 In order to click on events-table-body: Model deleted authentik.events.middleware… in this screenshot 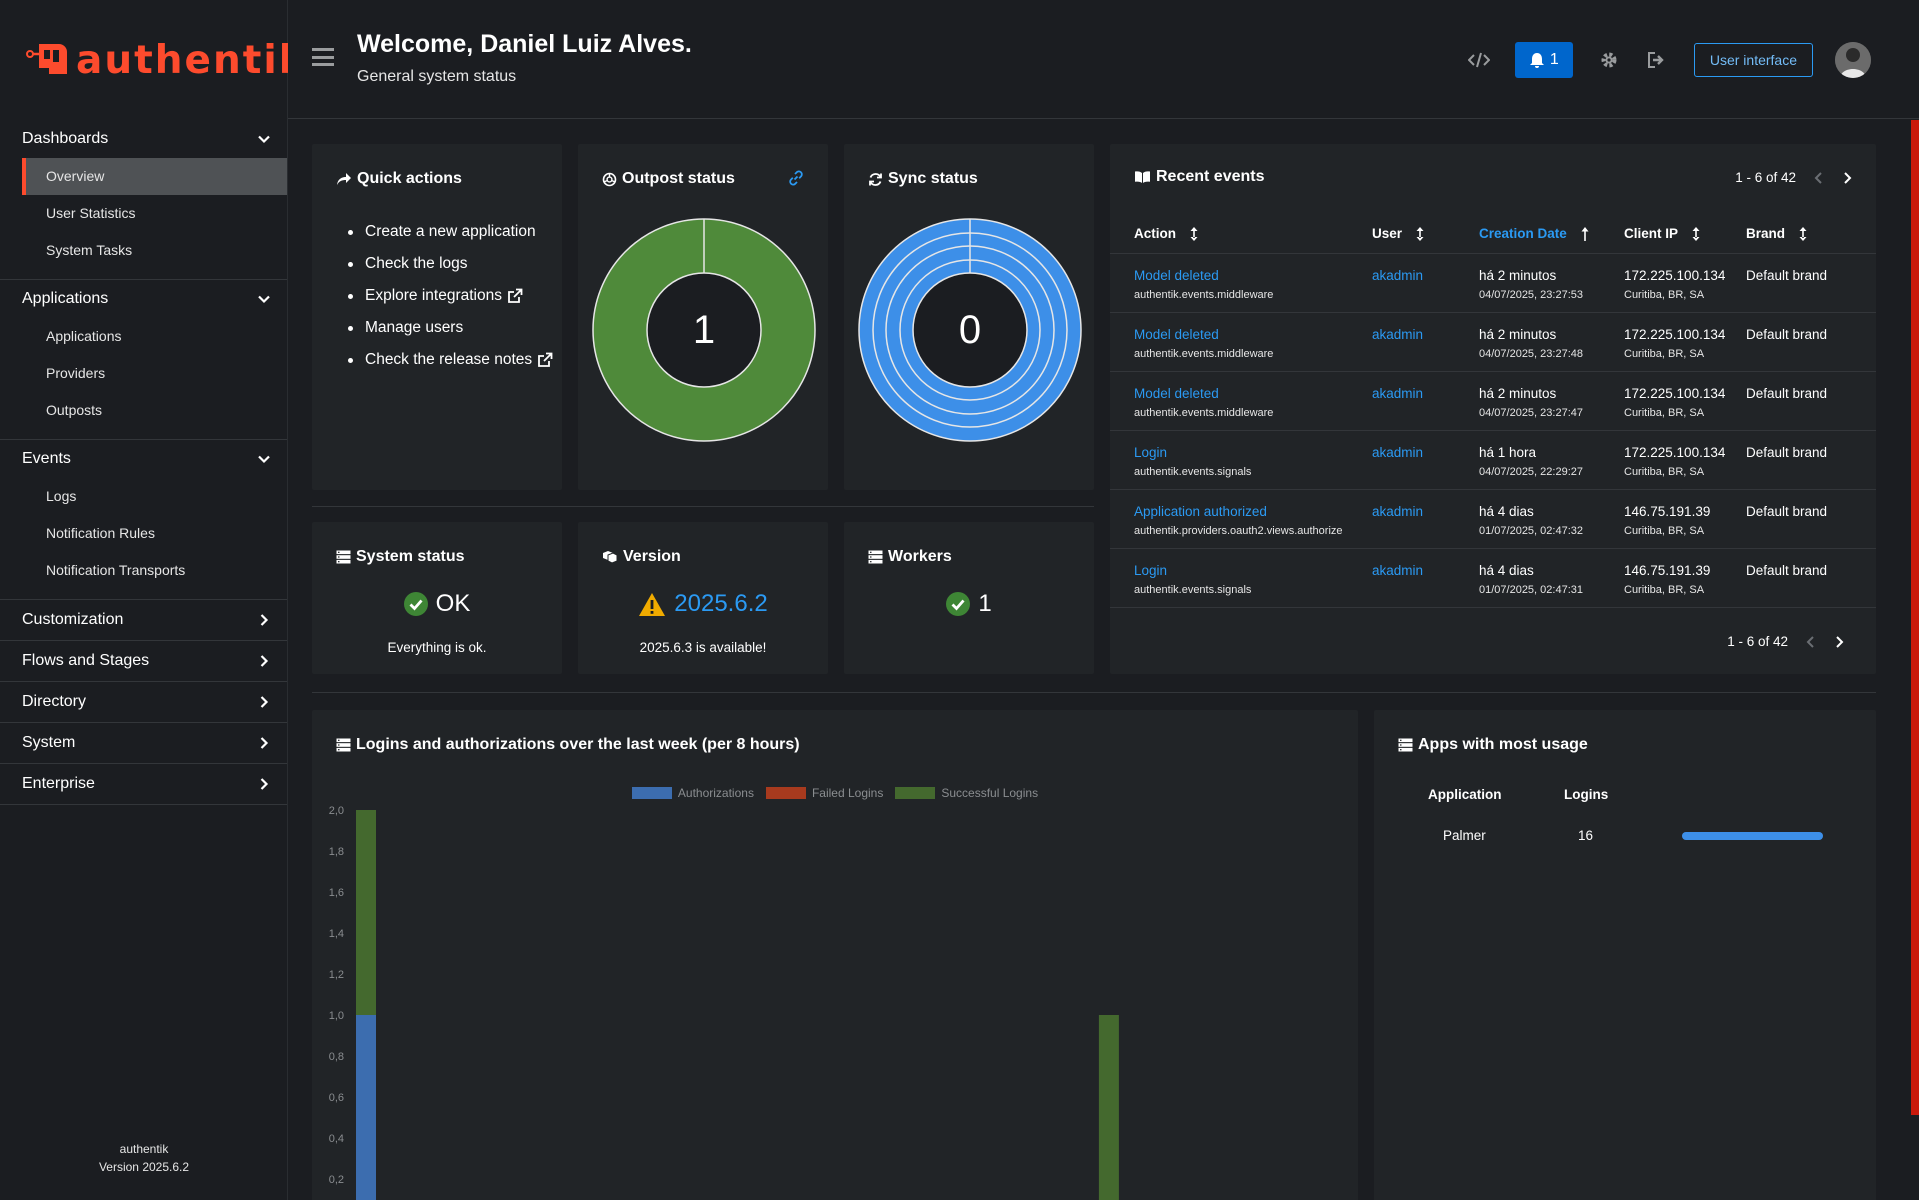, I will do `click(1493, 431)`.